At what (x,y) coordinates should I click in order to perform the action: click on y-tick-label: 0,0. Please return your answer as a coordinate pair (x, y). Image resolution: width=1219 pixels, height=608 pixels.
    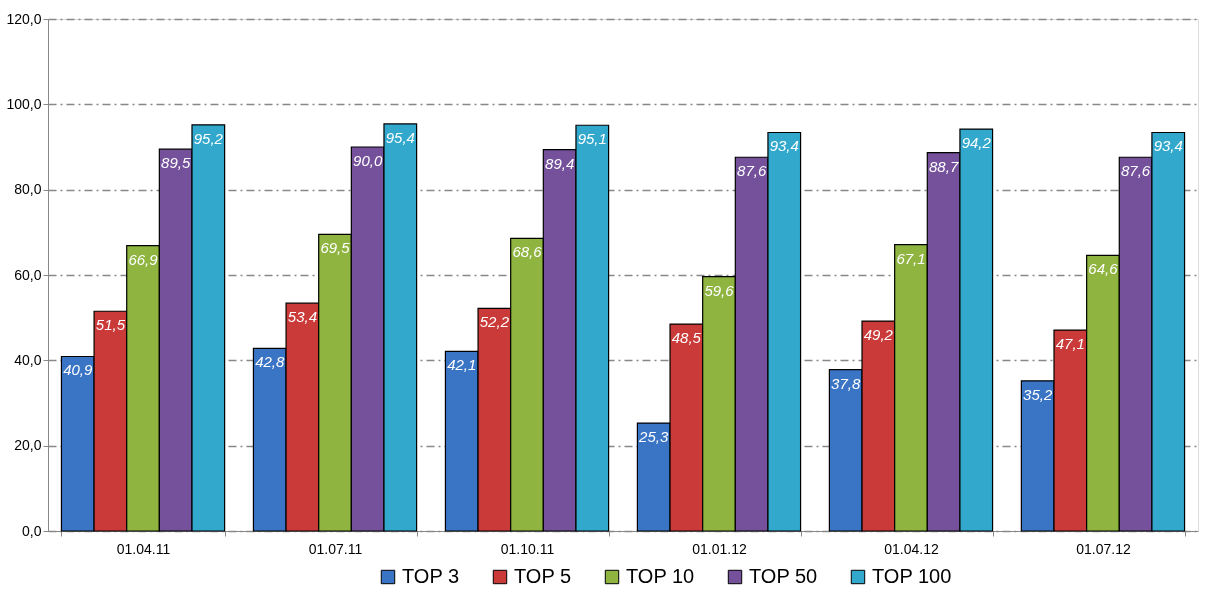
    Looking at the image, I should click on (32, 530).